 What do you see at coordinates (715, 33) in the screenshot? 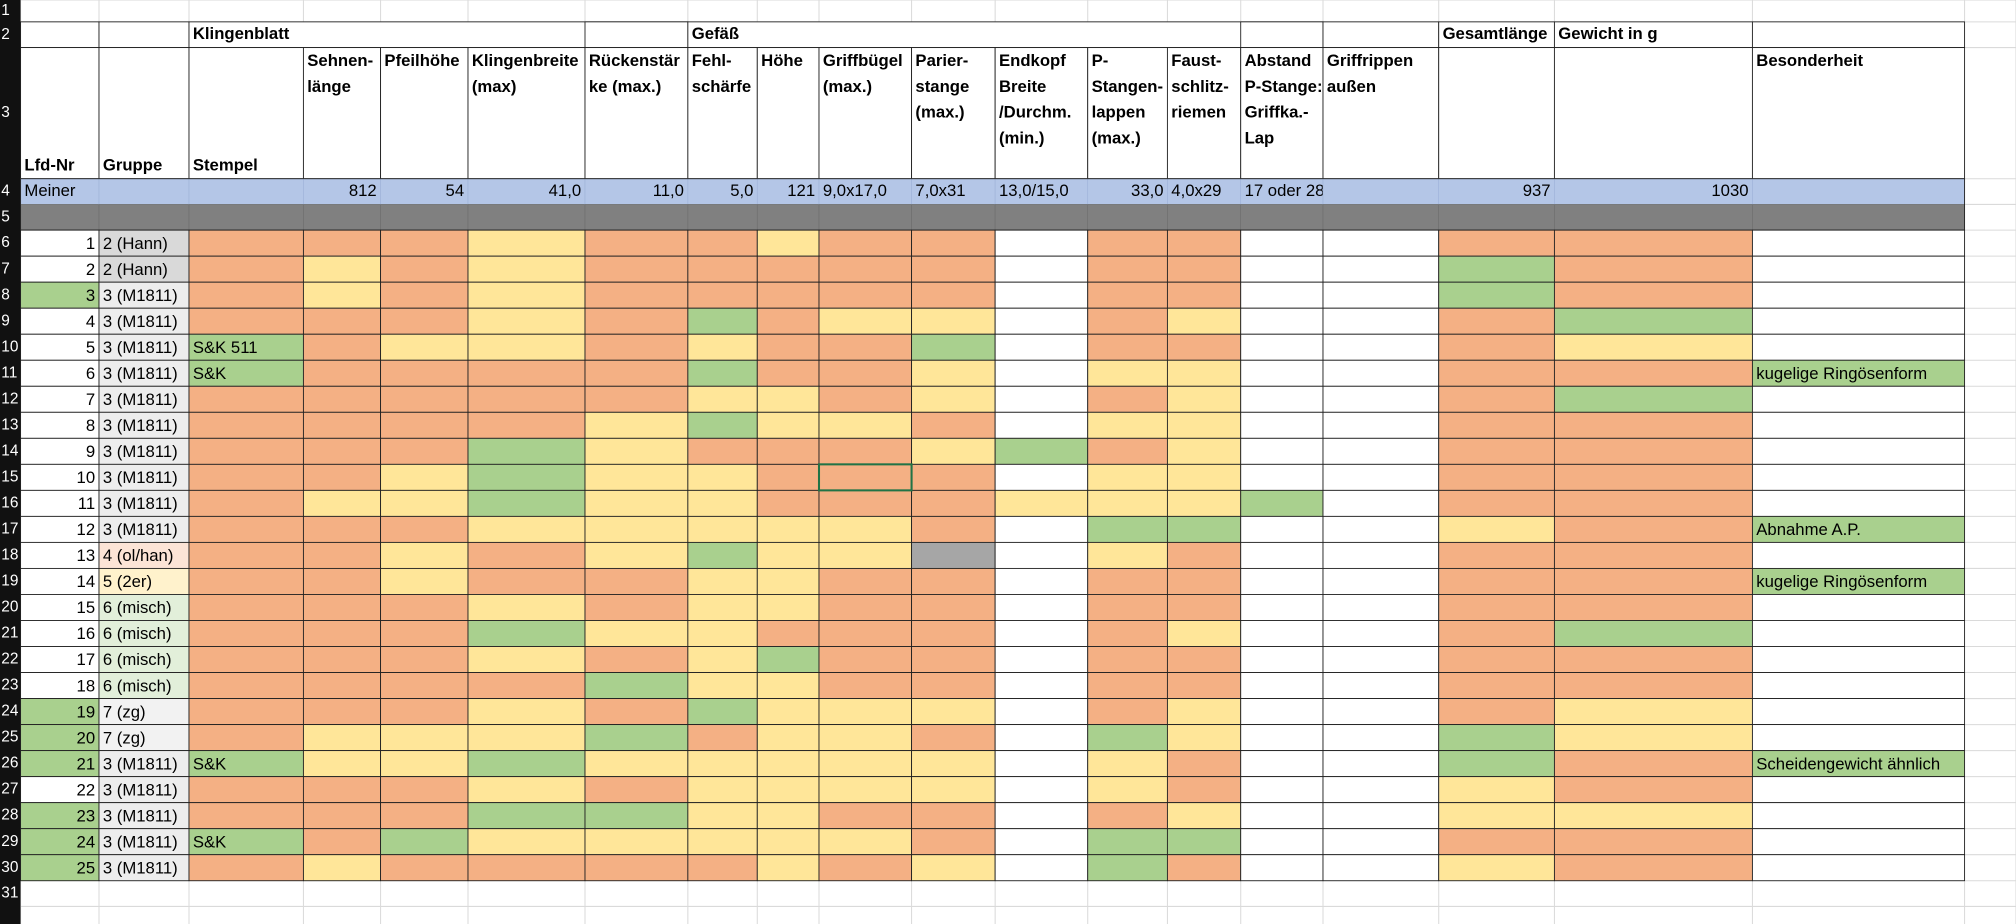
I see `group-header: Gefäß` at bounding box center [715, 33].